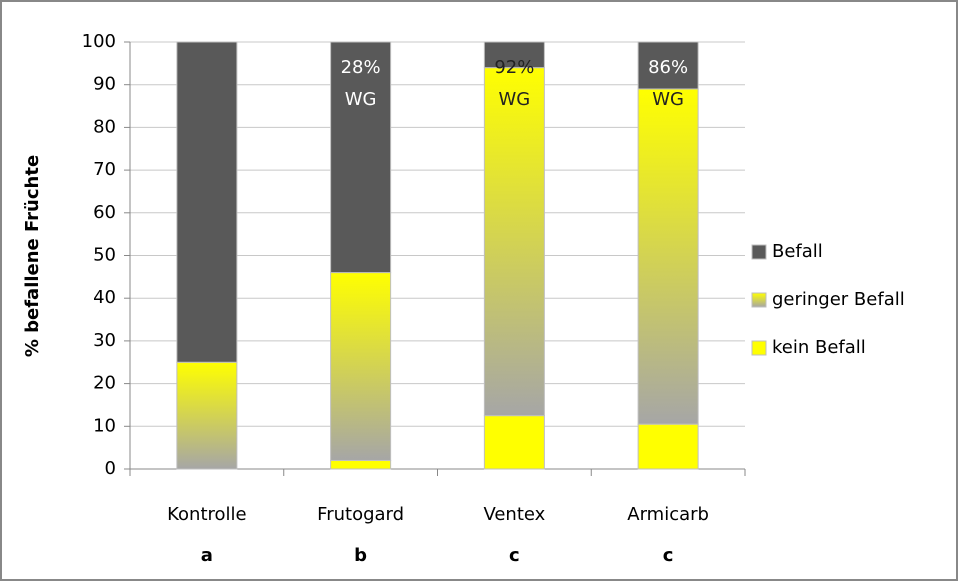 This screenshot has height=585, width=958. Describe the element at coordinates (104, 297) in the screenshot. I see `y-tick-label: 40` at that location.